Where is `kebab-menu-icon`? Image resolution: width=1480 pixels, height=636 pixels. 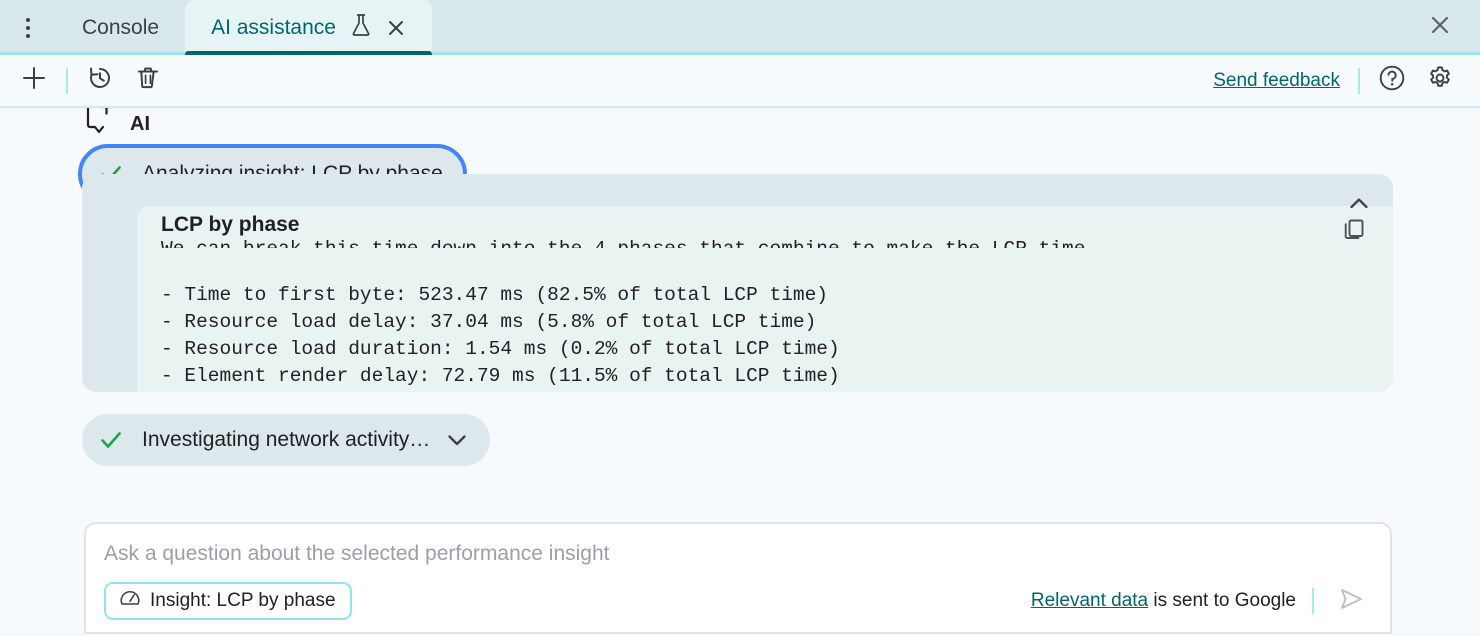
kebab-menu-icon is located at coordinates (28, 28).